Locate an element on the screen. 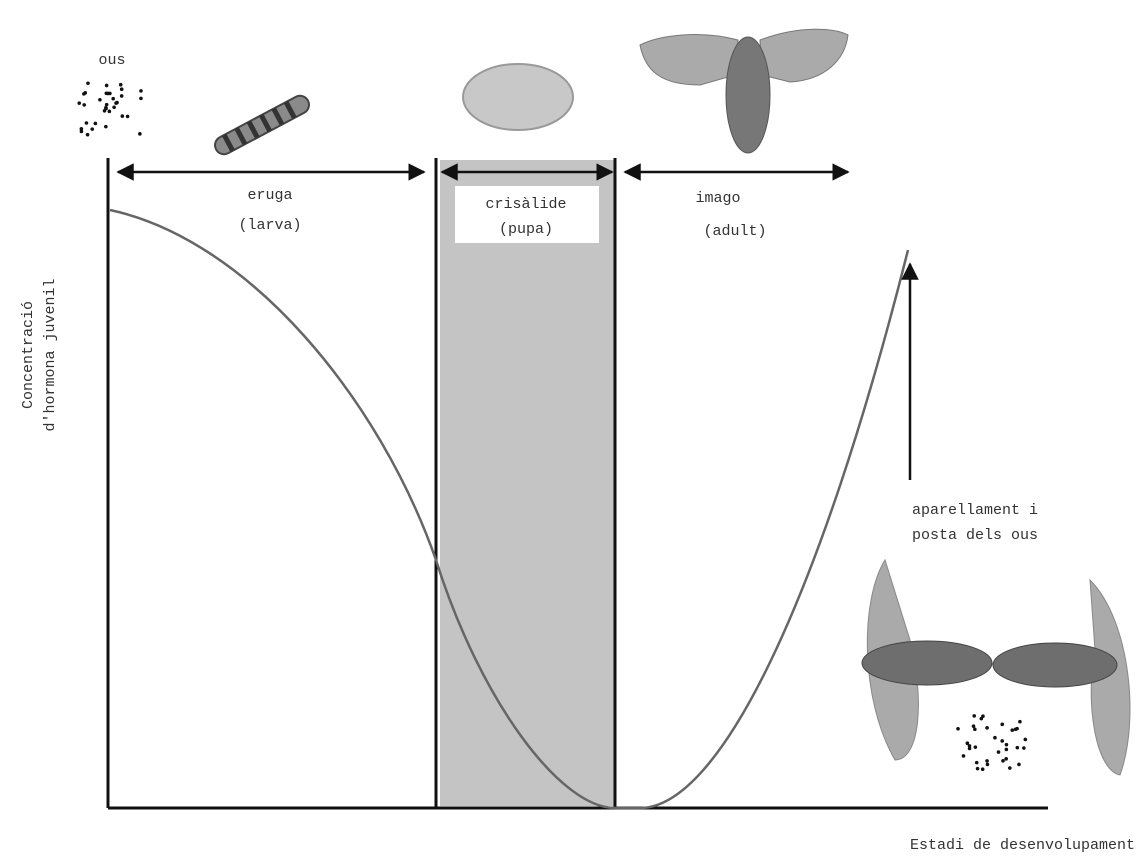 The height and width of the screenshot is (857, 1142). y-axis-label-line: Concentració is located at coordinates (28, 355).